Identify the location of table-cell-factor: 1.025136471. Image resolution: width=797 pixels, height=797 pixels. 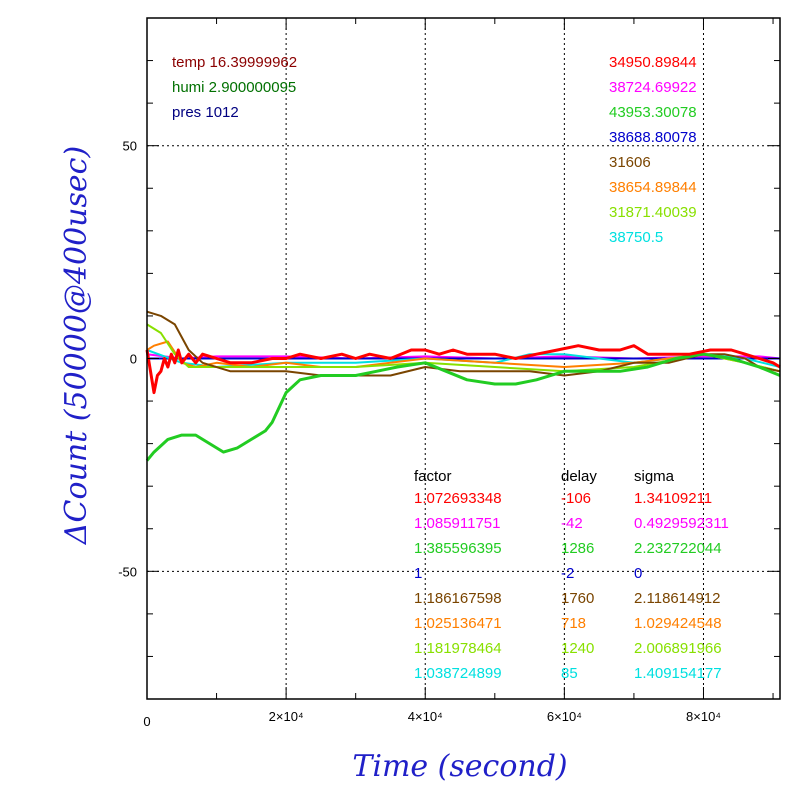
(458, 623).